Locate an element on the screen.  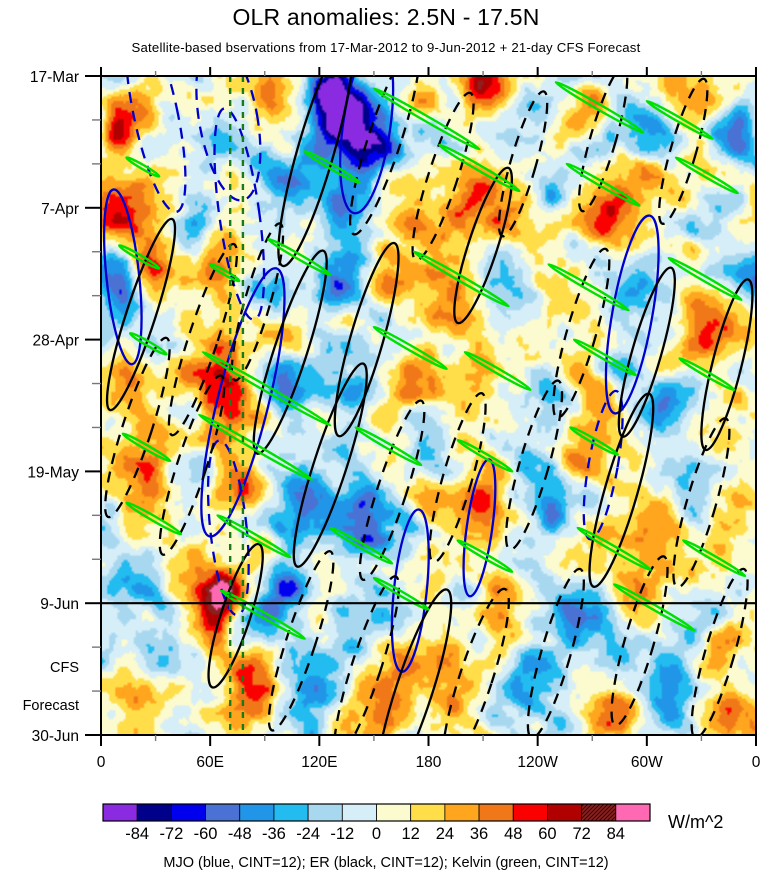
colorbar-frame is located at coordinates (376, 812).